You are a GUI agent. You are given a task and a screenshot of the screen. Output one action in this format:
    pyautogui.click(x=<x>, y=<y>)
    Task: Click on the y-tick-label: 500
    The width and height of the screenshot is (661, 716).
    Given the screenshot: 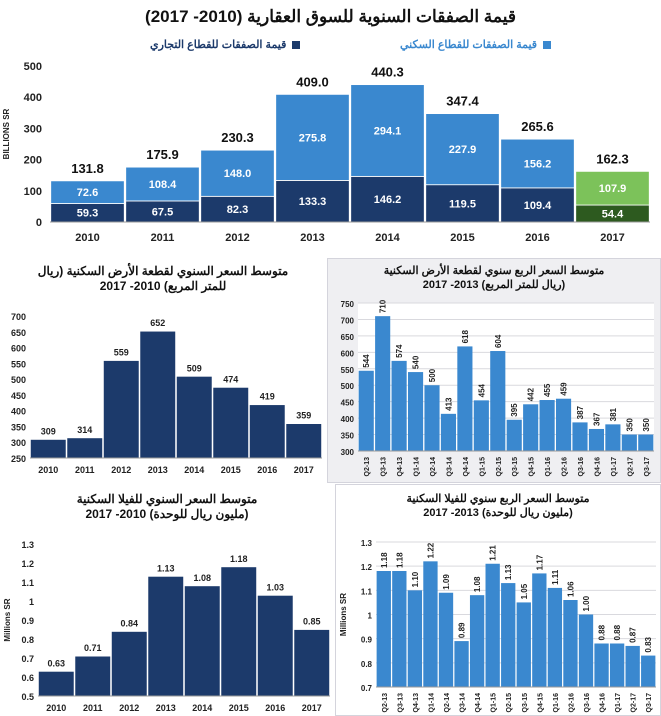 What is the action you would take?
    pyautogui.click(x=18, y=380)
    